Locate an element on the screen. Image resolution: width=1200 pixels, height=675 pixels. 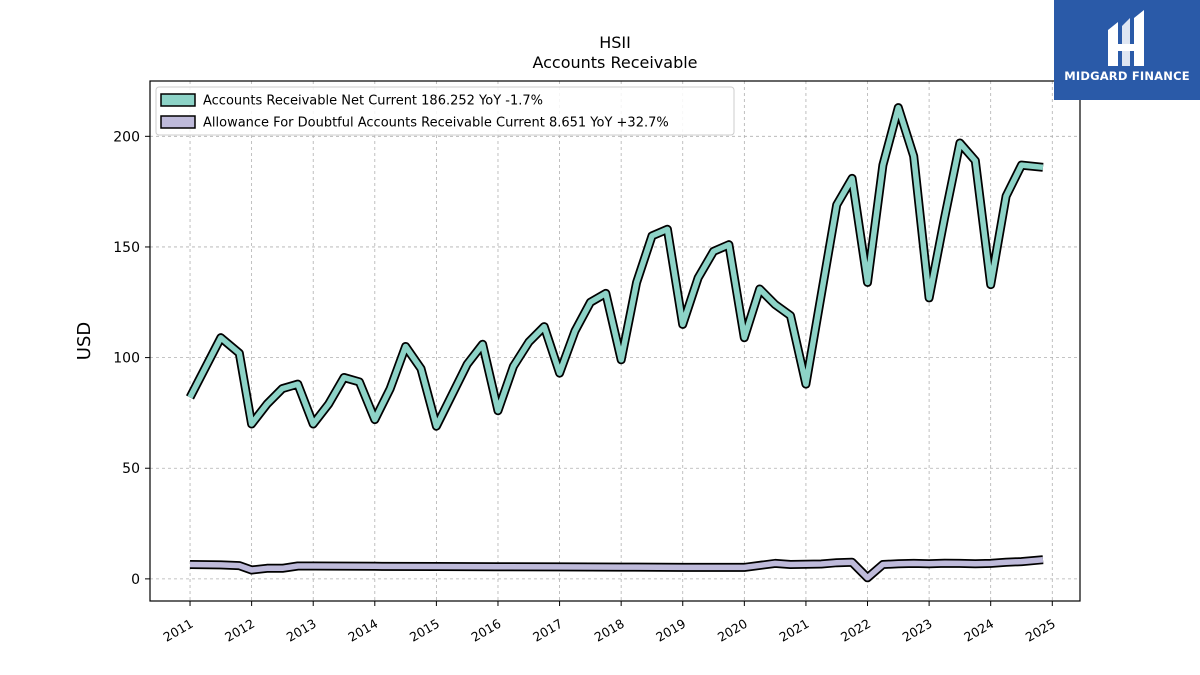
x-tick-label: 2013 is located at coordinates (301, 630).